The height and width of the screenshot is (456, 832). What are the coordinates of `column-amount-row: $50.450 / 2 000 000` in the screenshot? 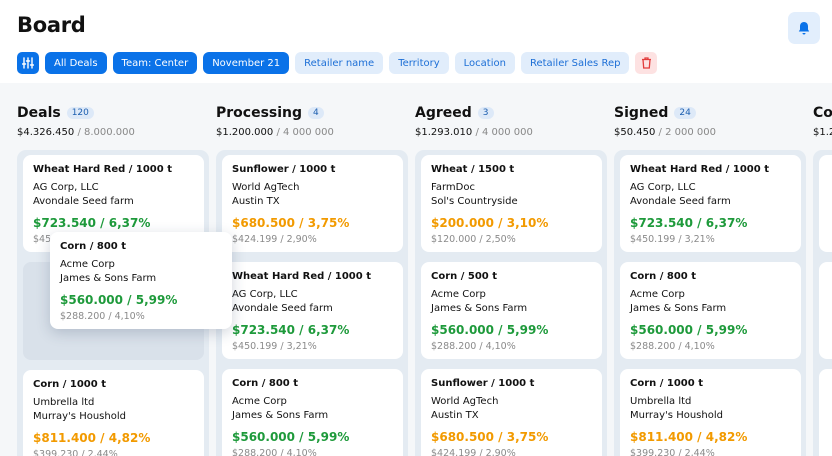 It's located at (710, 132).